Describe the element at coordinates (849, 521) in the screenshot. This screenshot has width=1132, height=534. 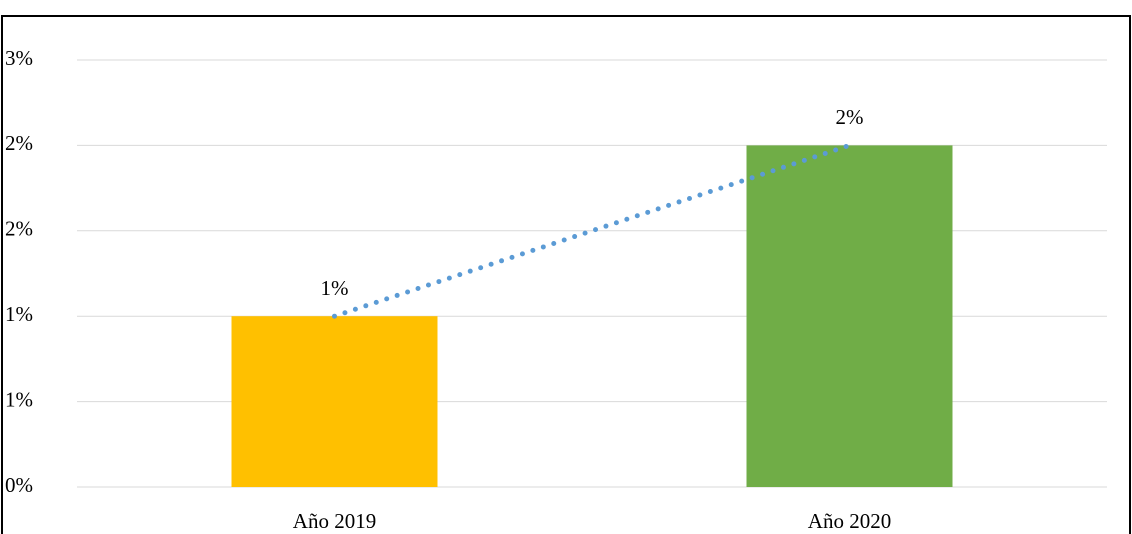
I see `x-tick-label: Año 2020` at that location.